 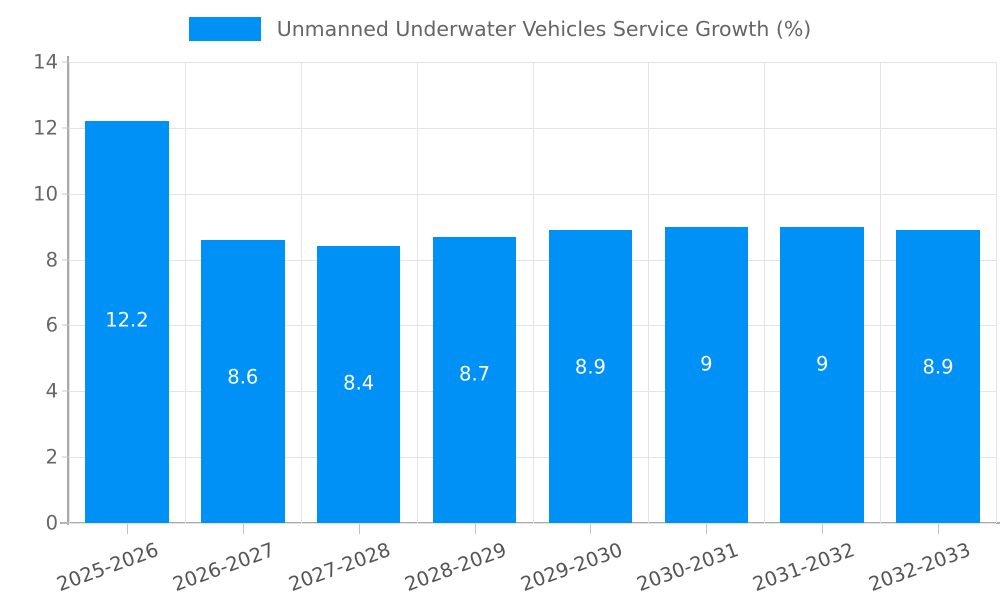 I want to click on bar-value-label: 8.4, so click(x=359, y=383).